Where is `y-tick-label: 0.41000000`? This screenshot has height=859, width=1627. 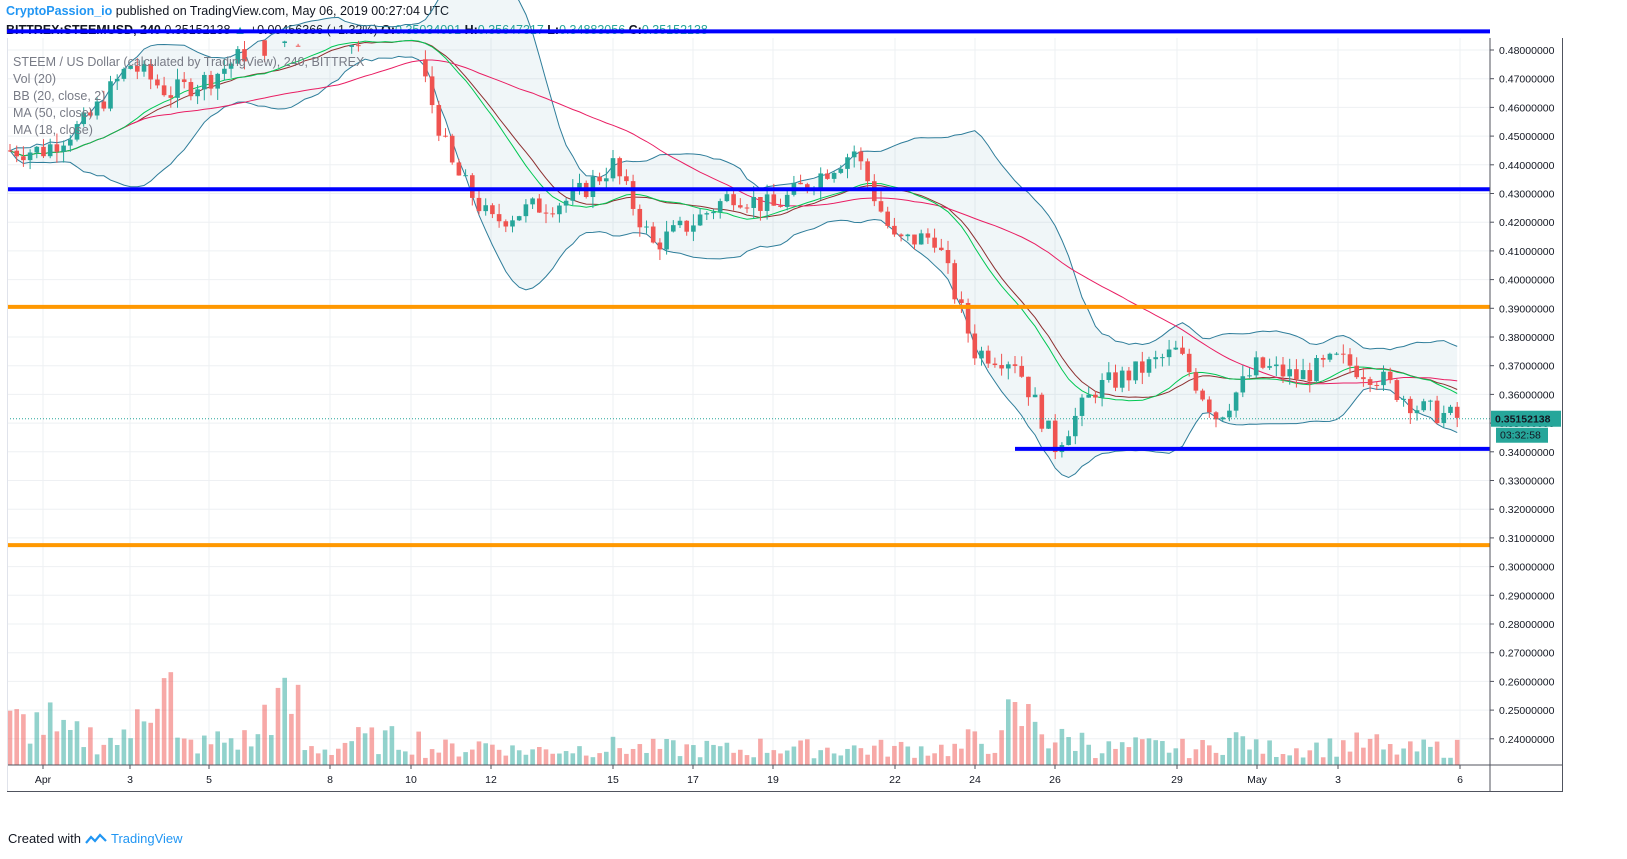 y-tick-label: 0.41000000 is located at coordinates (1527, 252).